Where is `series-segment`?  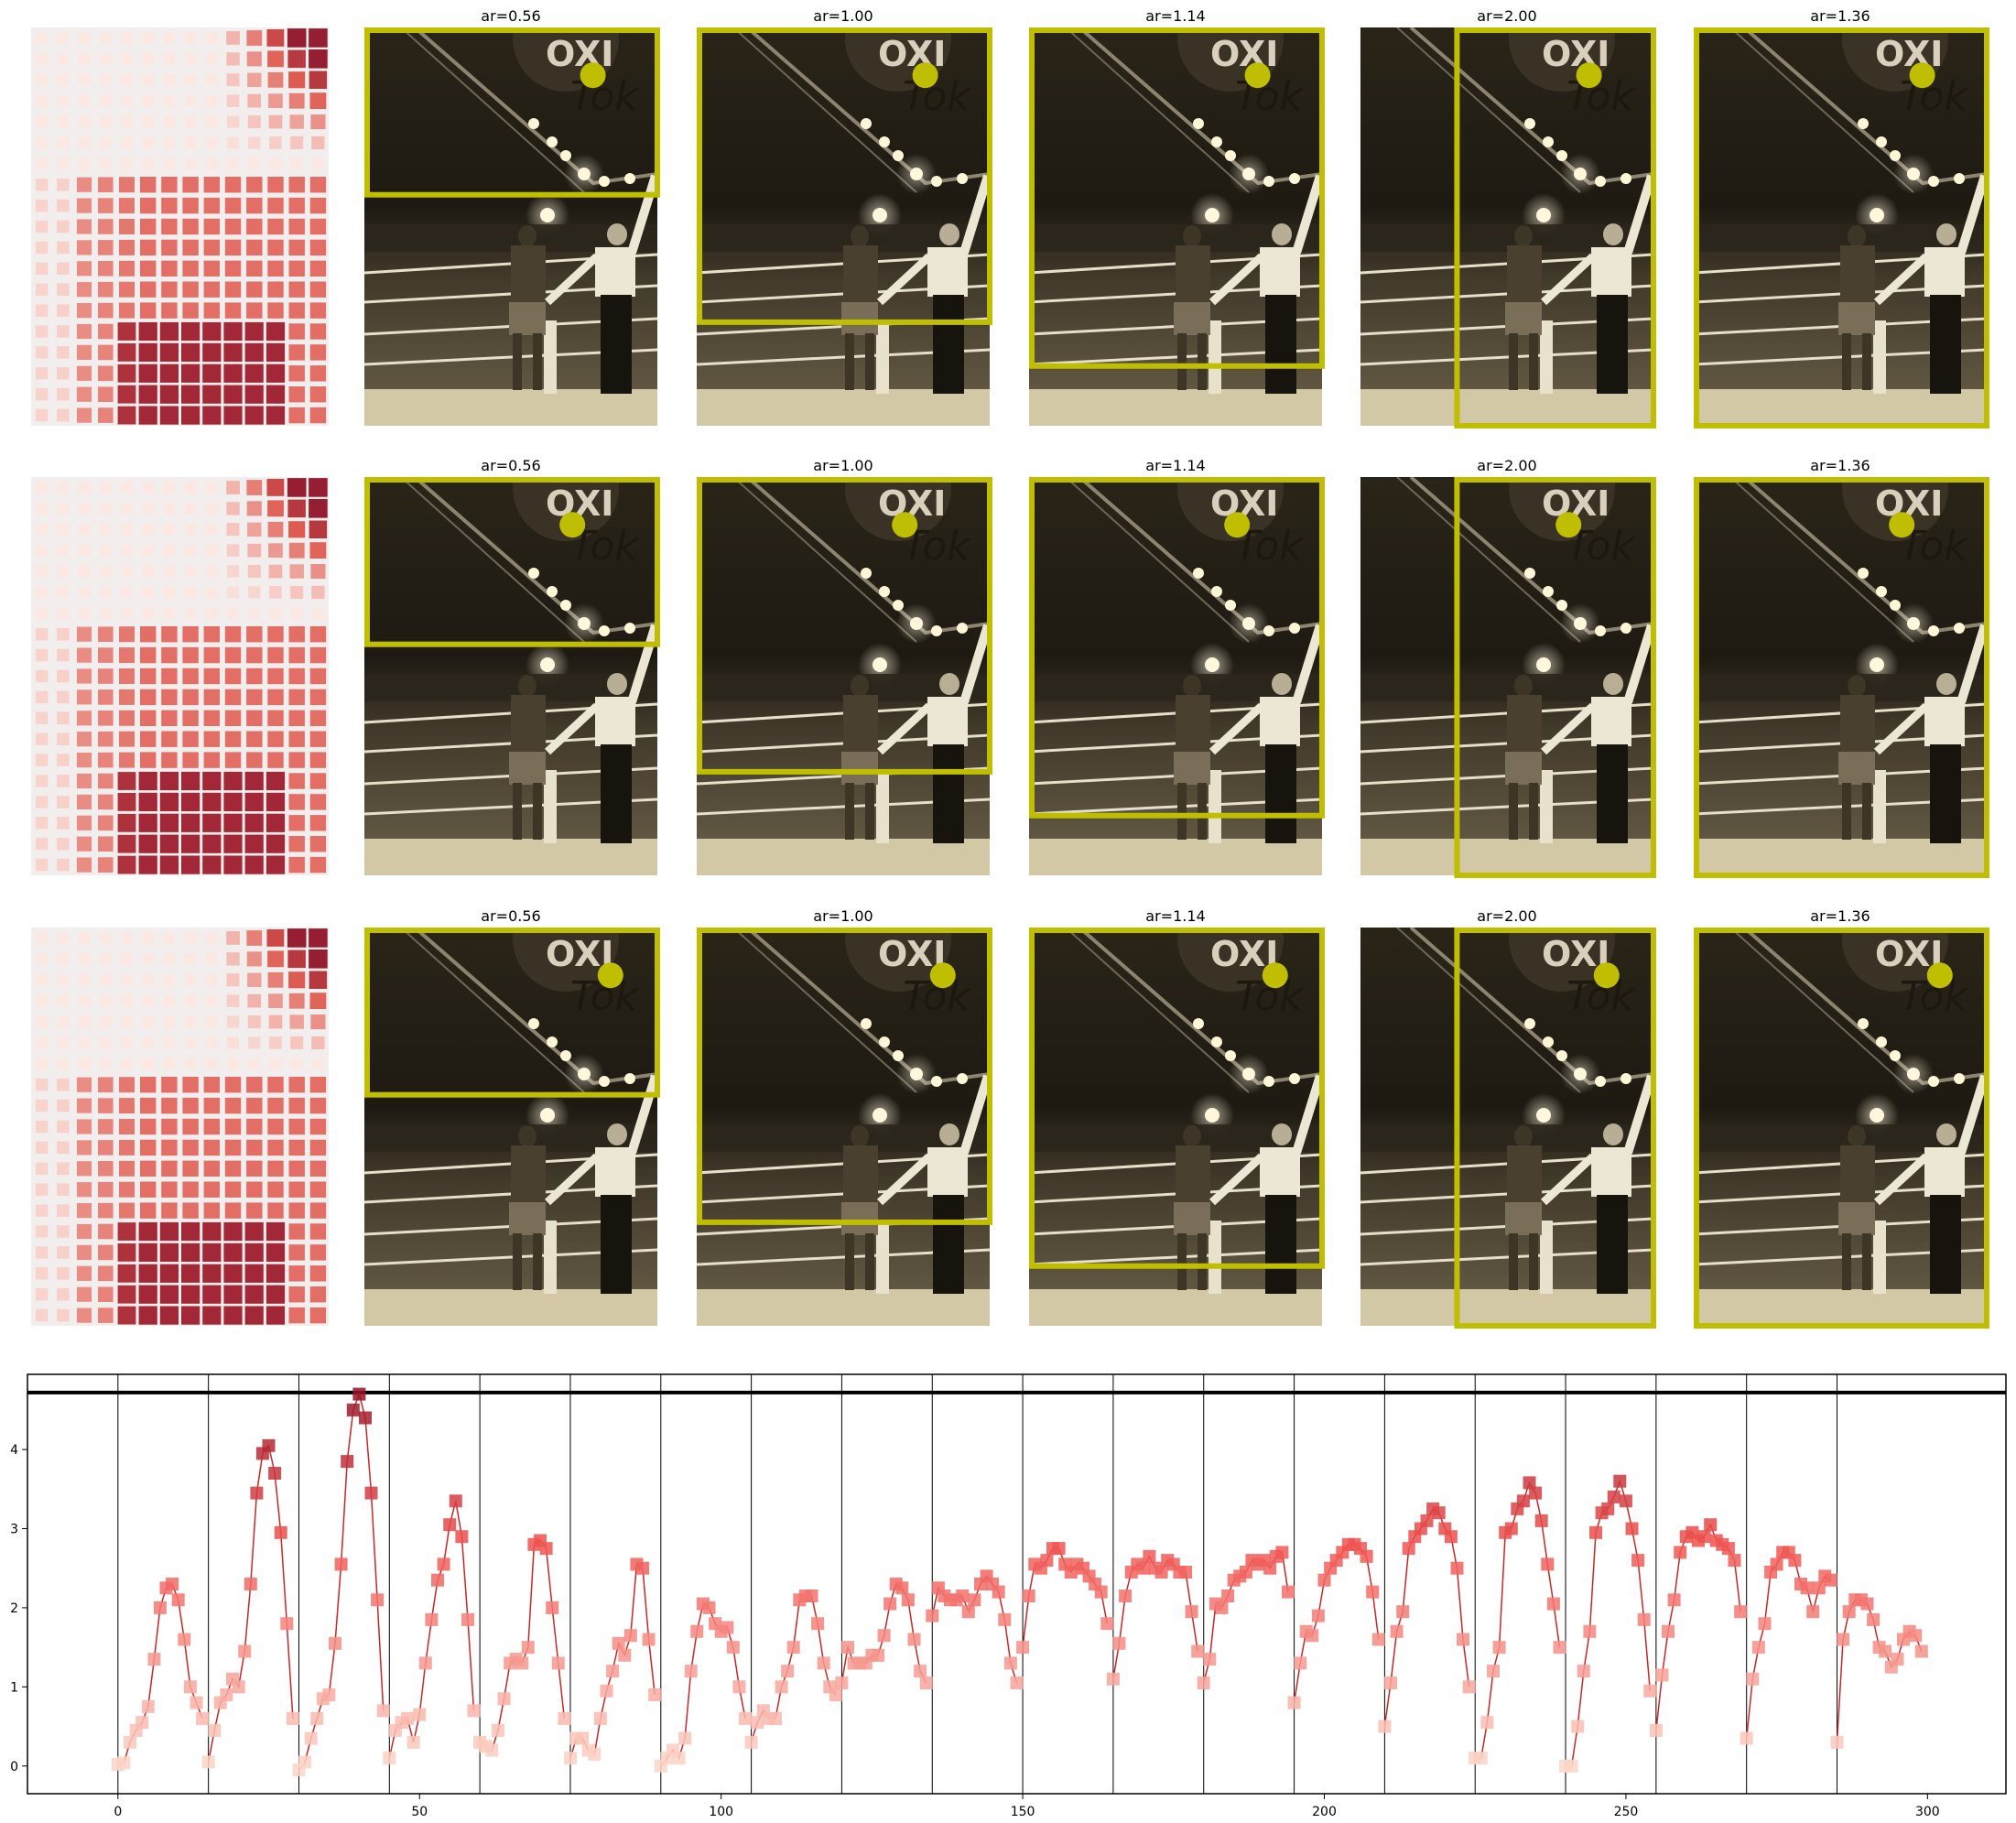
series-segment is located at coordinates (1879, 1671).